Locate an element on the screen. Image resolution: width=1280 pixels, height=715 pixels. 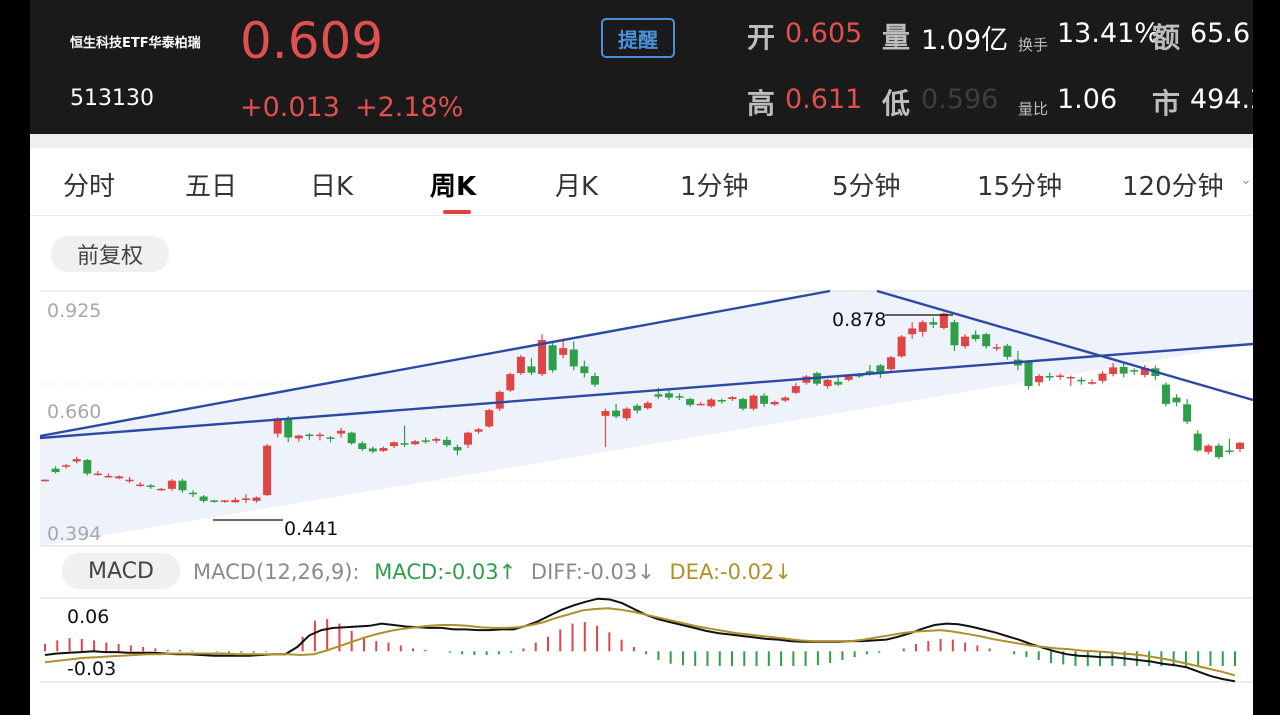
tab-divider is located at coordinates (641, 215).